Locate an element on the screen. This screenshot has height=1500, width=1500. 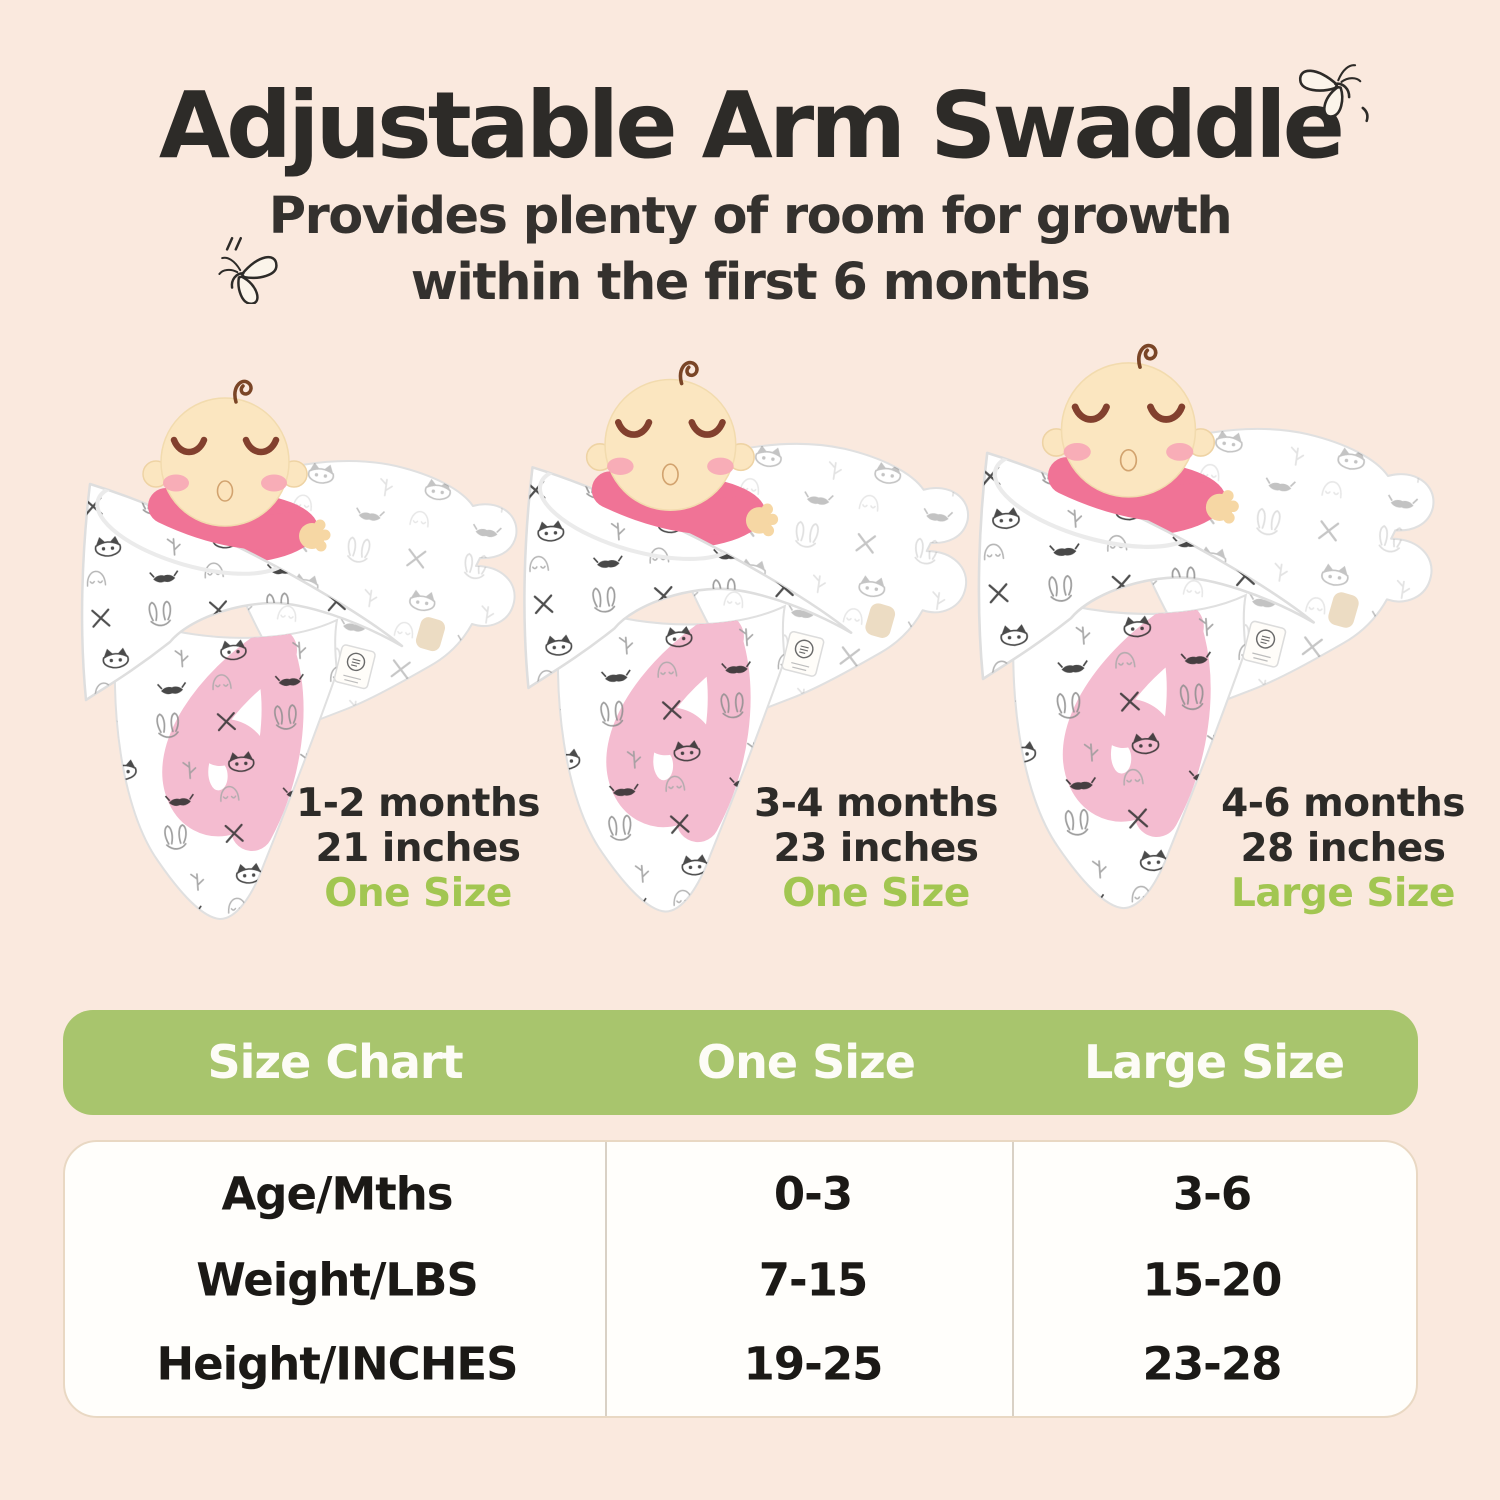
age-range: 1-2 months is located at coordinates (418, 803).